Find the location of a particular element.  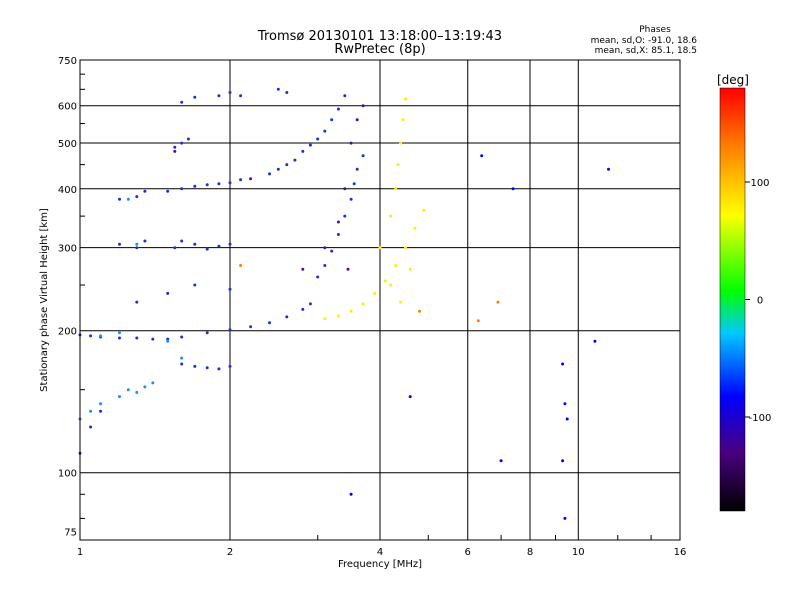

colorbar is located at coordinates (732, 299).